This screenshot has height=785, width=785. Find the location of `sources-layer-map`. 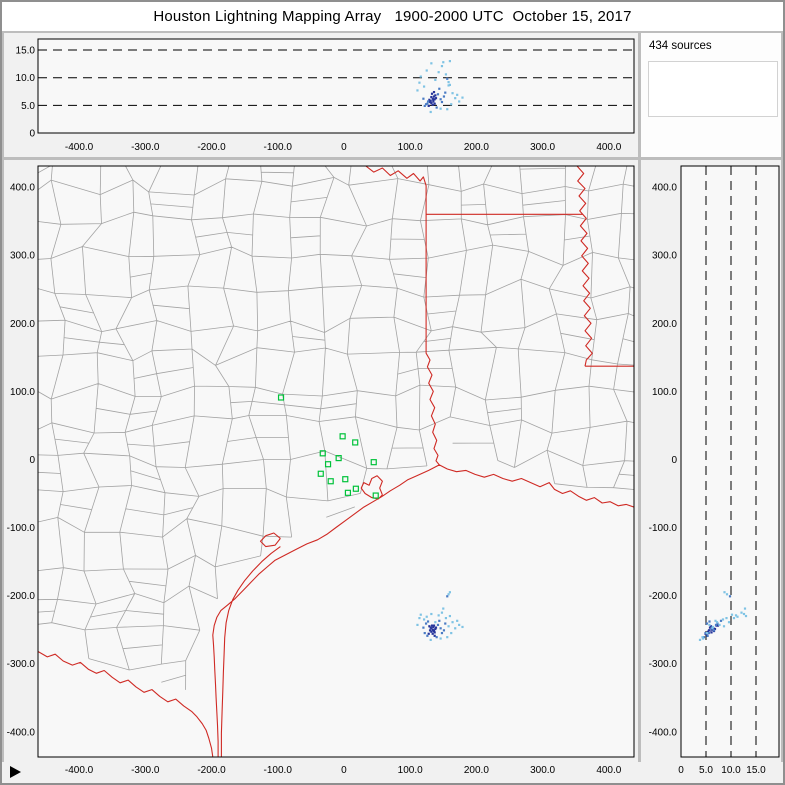

sources-layer-map is located at coordinates (440, 616).